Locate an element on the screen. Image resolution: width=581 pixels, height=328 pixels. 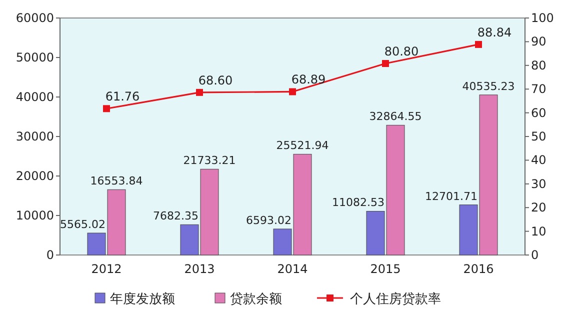
y2-tick-label: 20 is located at coordinates (538, 207).